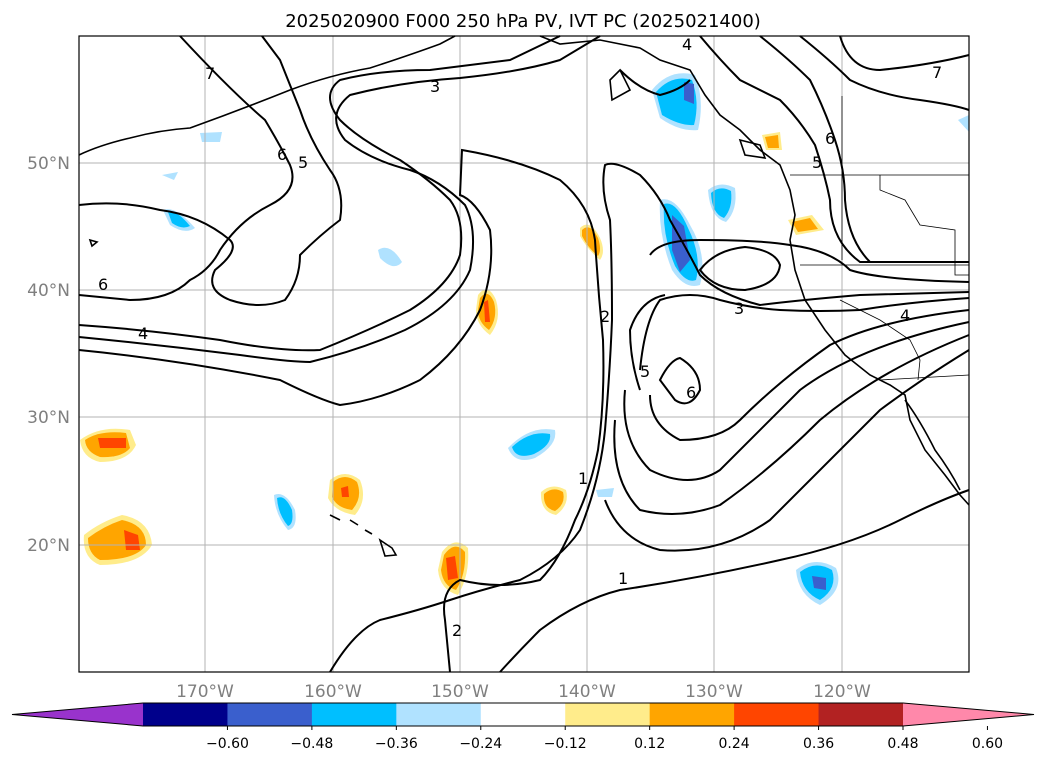 Image resolution: width=1047 pixels, height=765 pixels. I want to click on lon-label: 150°W, so click(460, 692).